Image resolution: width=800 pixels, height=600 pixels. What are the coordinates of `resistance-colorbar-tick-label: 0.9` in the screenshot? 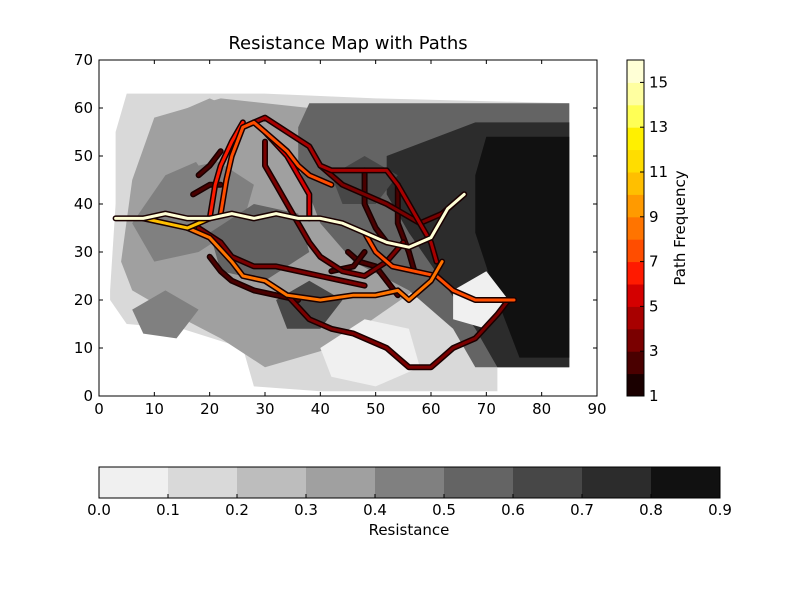 It's located at (720, 510).